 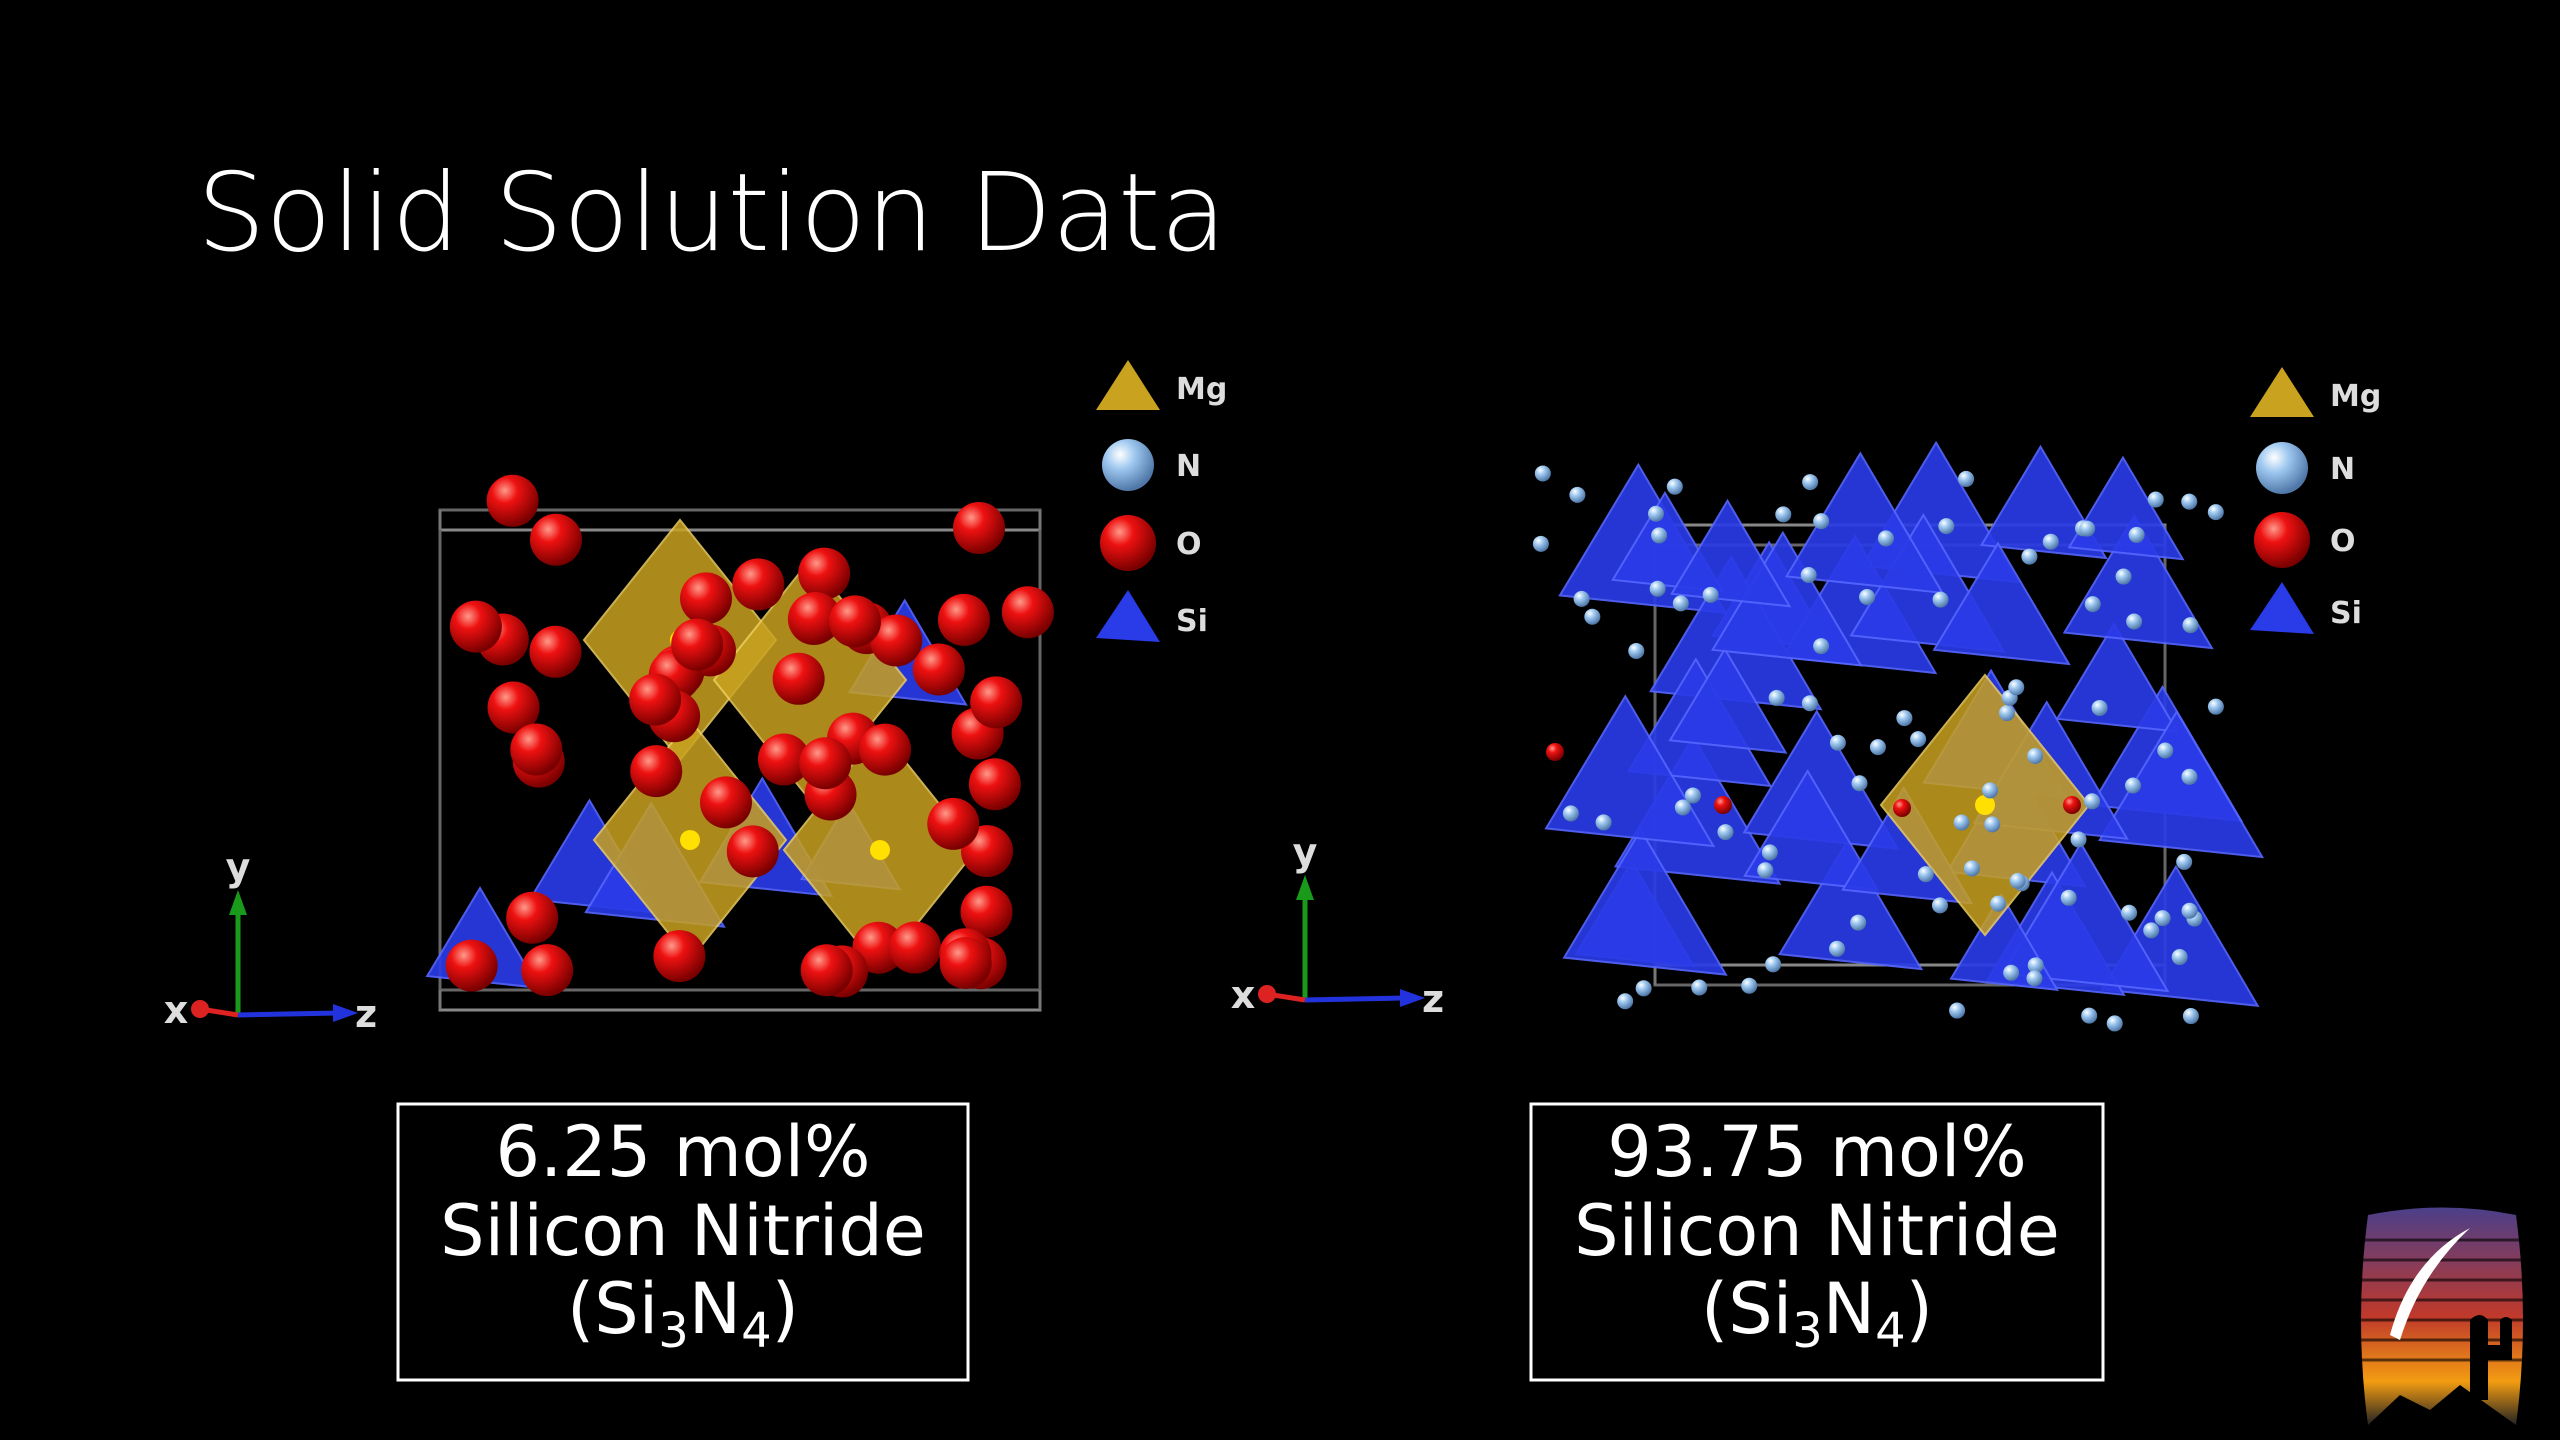 I want to click on formula-part: N, so click(x=1849, y=1309).